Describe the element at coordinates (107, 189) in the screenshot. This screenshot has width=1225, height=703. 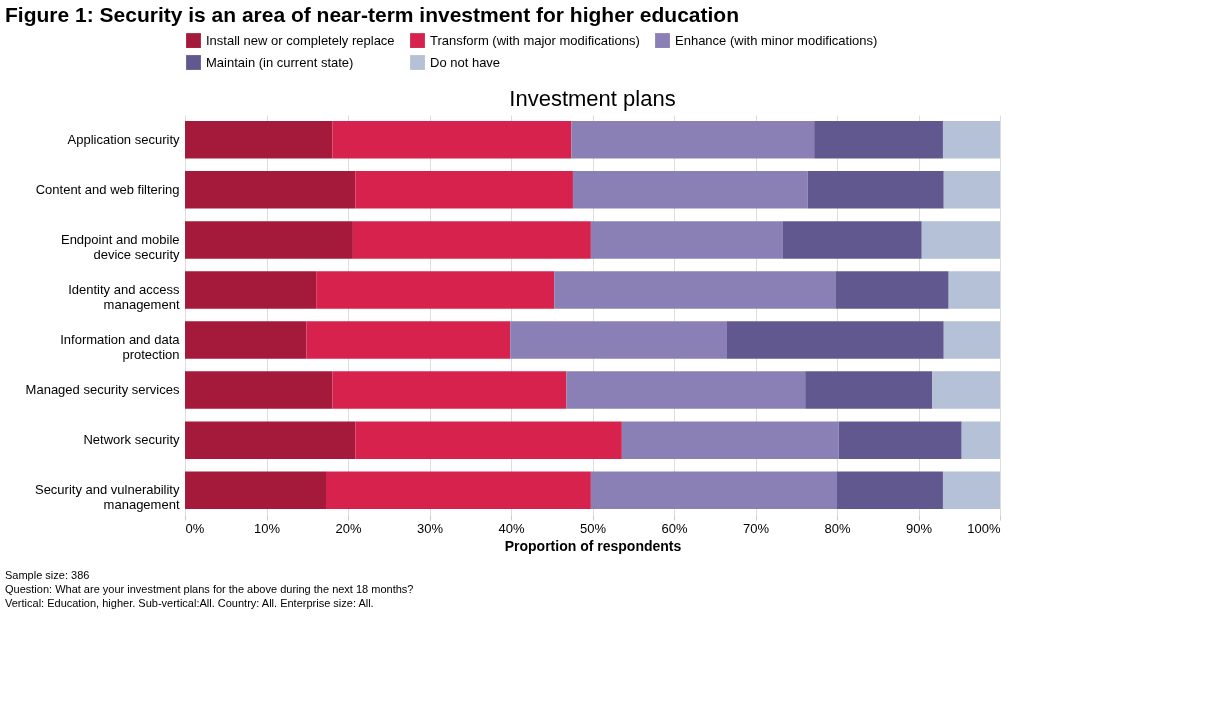
I see `y-tick-label: Content and web filtering` at that location.